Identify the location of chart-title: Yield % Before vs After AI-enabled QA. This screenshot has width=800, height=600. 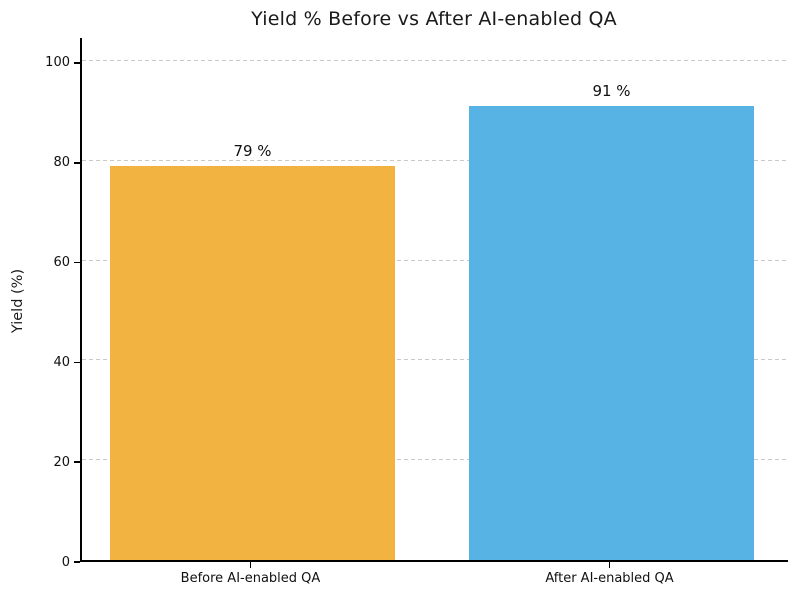
(434, 19).